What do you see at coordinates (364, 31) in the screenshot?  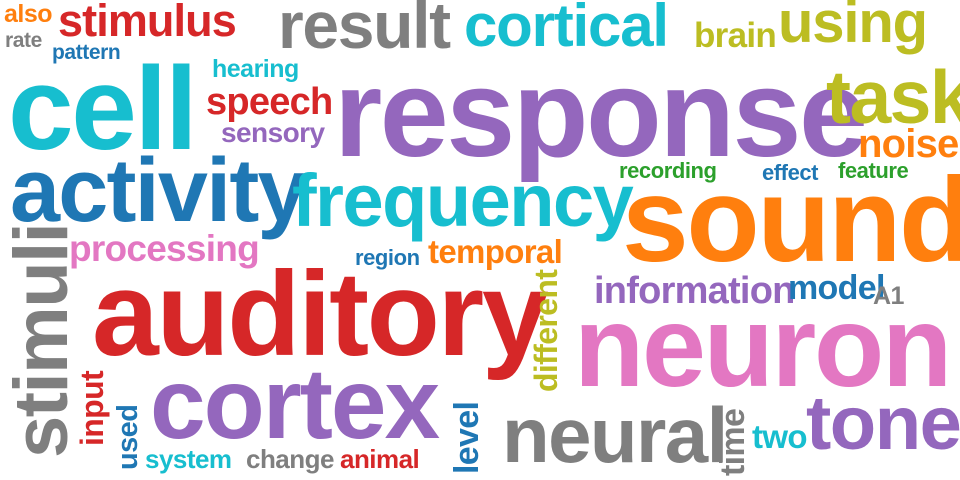 I see `word-result: result` at bounding box center [364, 31].